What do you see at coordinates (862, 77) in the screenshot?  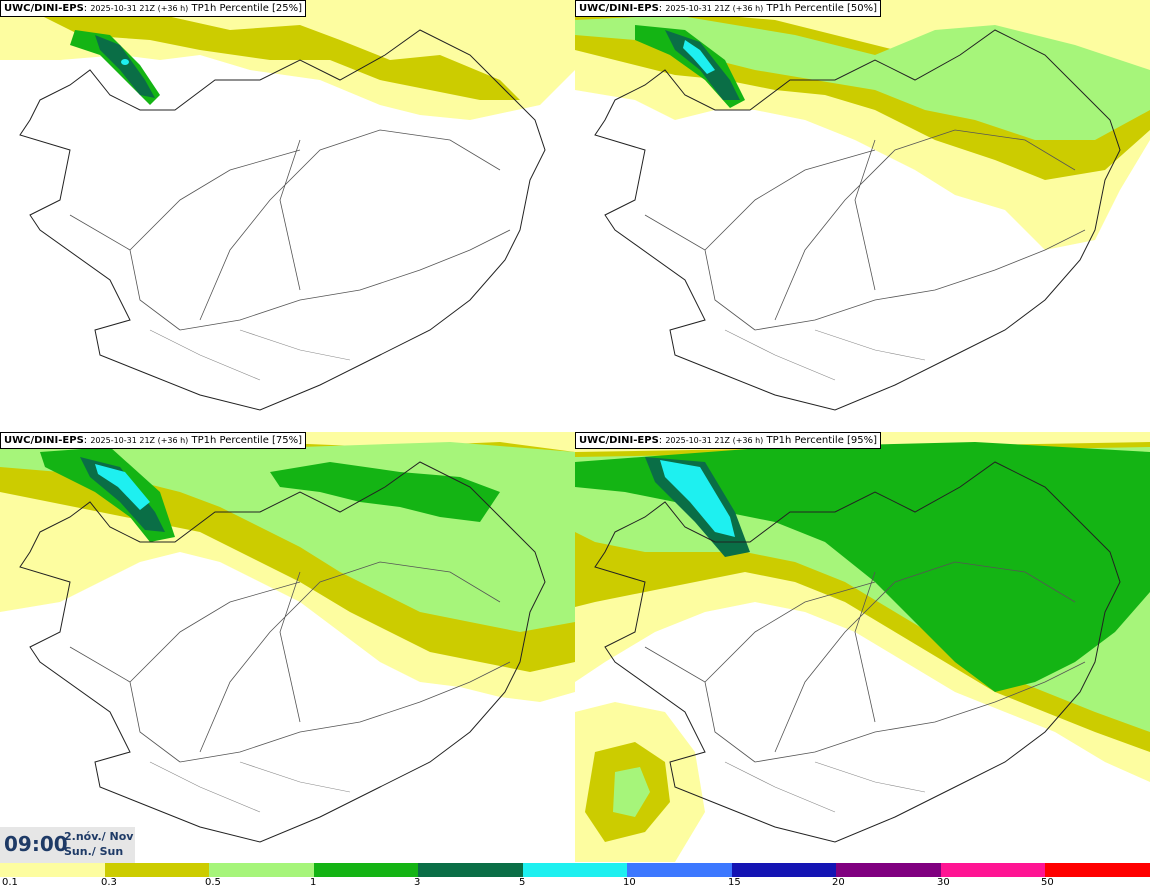 I see `precip-area-lightgreen` at bounding box center [862, 77].